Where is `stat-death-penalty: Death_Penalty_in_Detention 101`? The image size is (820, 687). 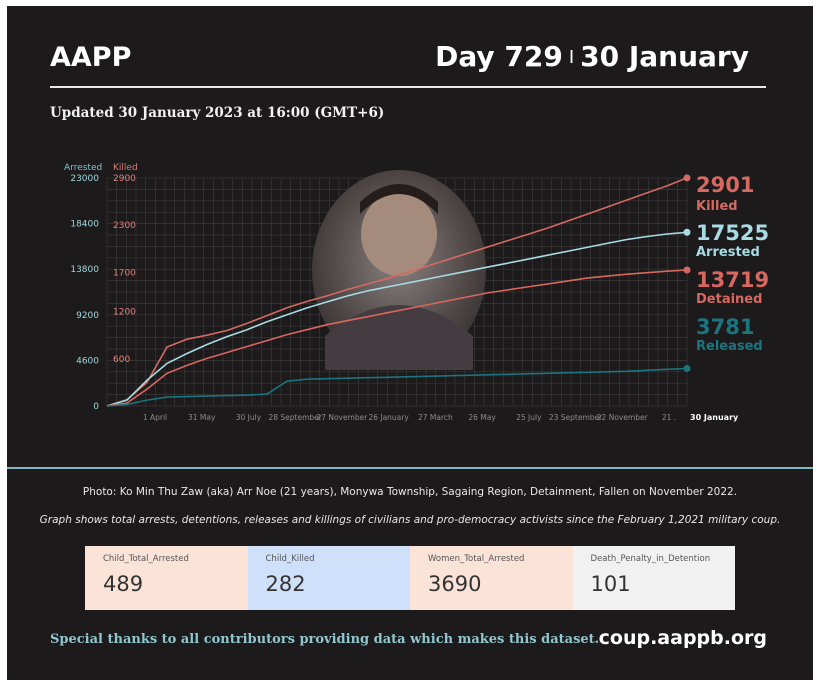 stat-death-penalty: Death_Penalty_in_Detention 101 is located at coordinates (653, 578).